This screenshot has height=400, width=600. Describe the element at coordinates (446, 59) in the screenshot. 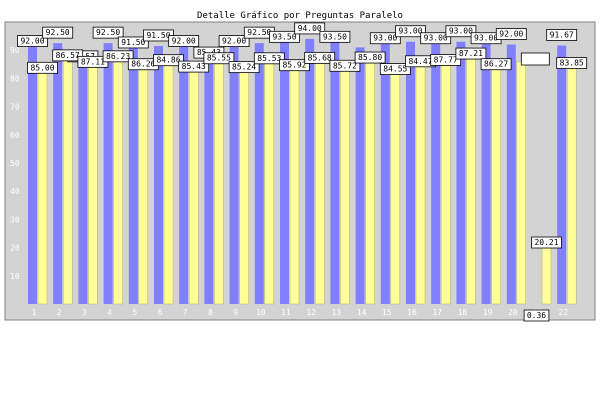

I see `svg-text: 87.77` at that location.